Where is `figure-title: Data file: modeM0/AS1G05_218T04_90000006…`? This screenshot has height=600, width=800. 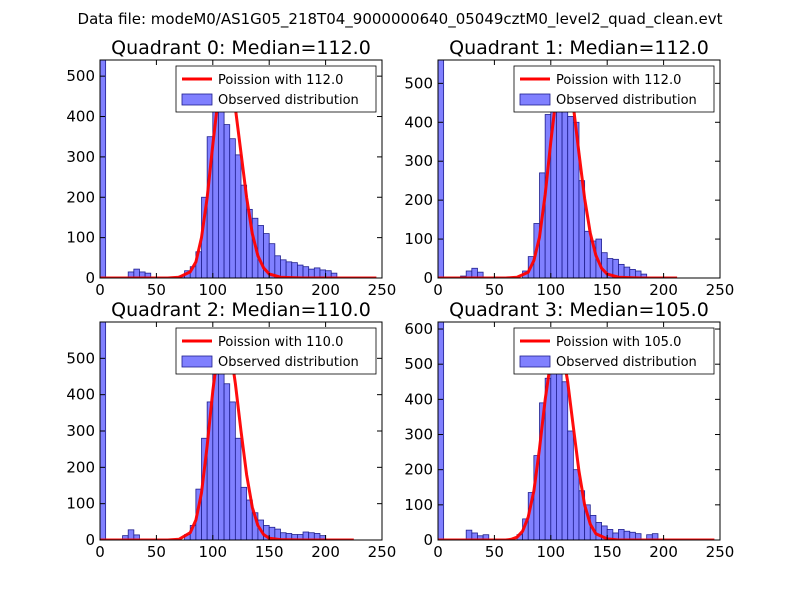 figure-title: Data file: modeM0/AS1G05_218T04_90000006… is located at coordinates (400, 19).